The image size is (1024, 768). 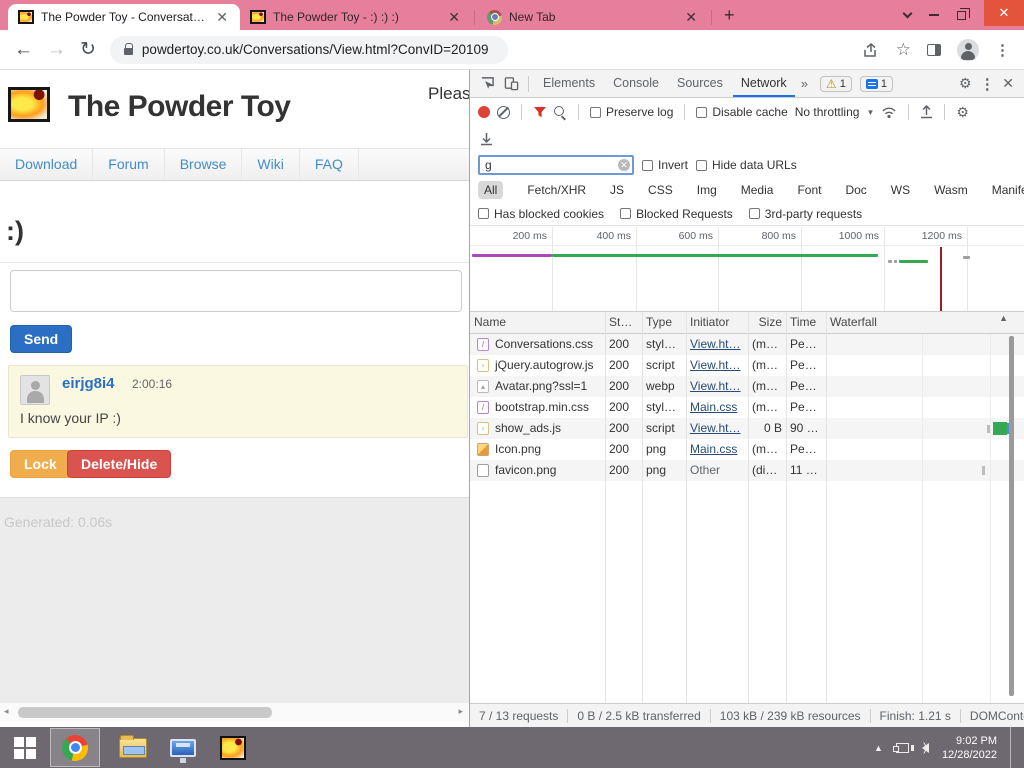 I want to click on tab-powder-toy-smileys: The Powder Toy - :) :) :) ✕, so click(x=356, y=17).